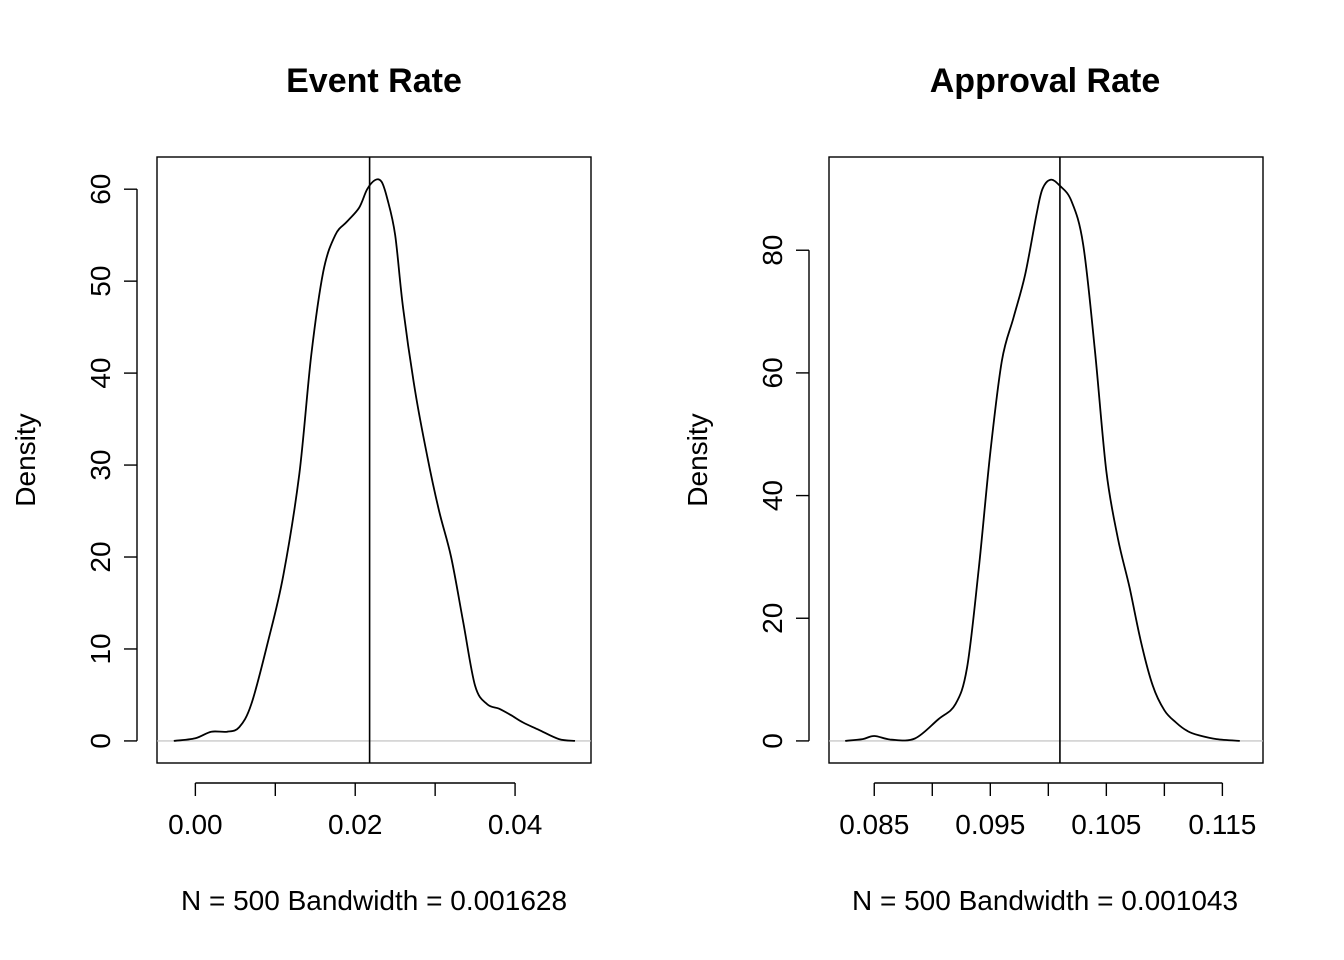  What do you see at coordinates (1047, 811) in the screenshot?
I see `x-axis: 0.085 0.095 0.105 0.115` at bounding box center [1047, 811].